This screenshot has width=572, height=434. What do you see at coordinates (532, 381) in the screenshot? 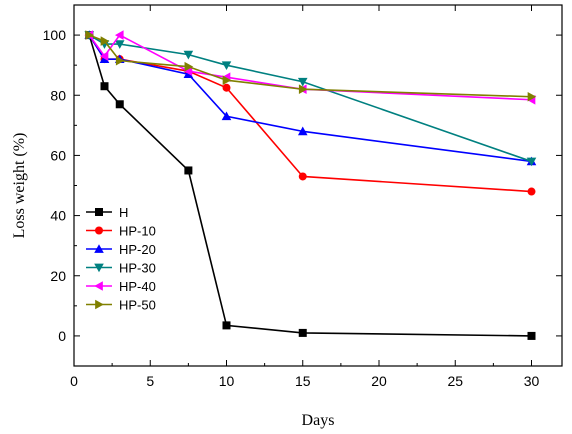
I see `x-tick-label: 30` at bounding box center [532, 381].